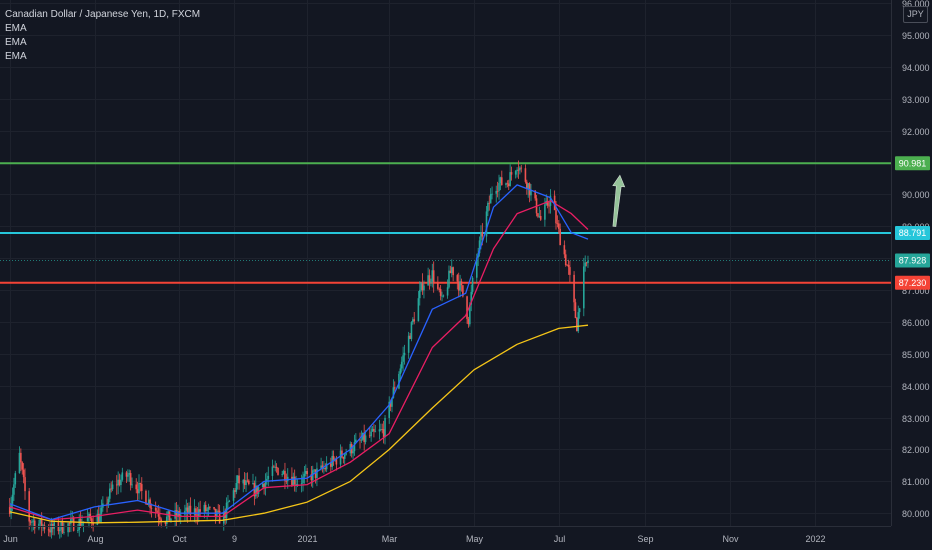  Describe the element at coordinates (95, 539) in the screenshot. I see `x-tick-label: Aug` at that location.